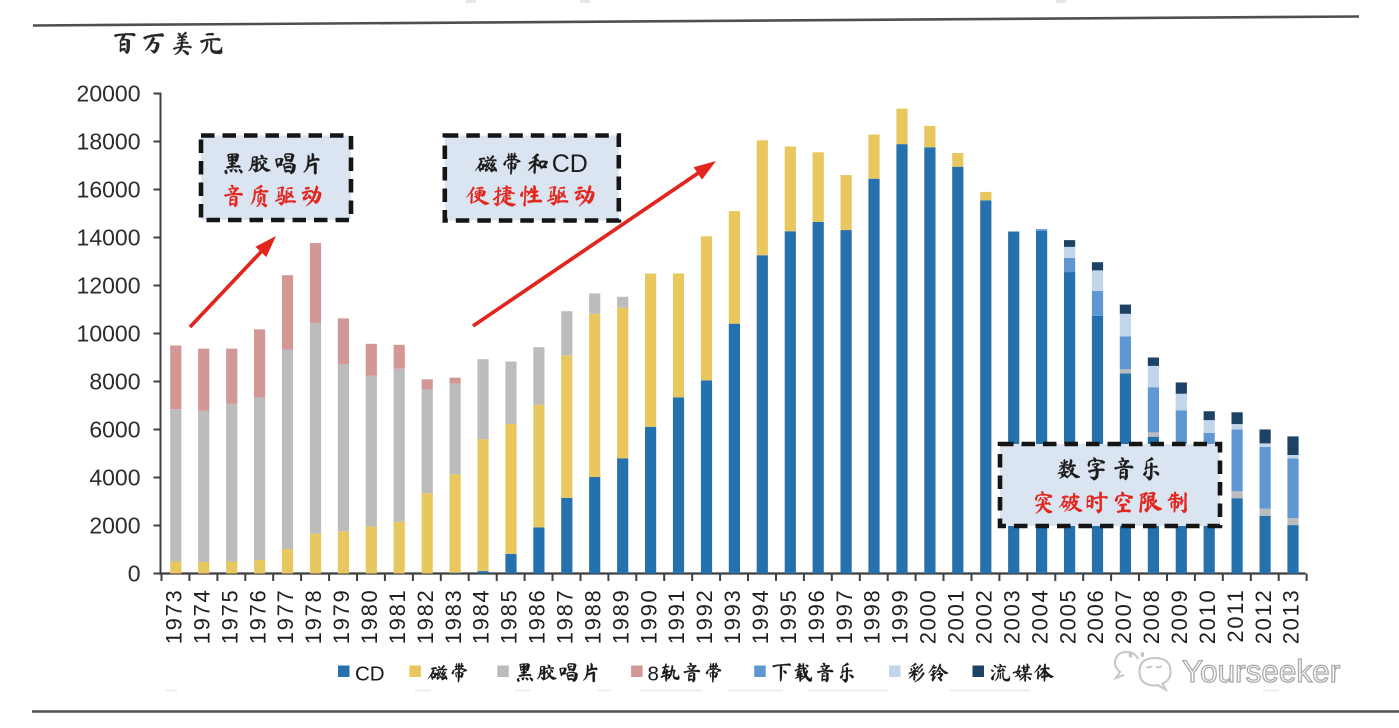 This screenshot has width=1399, height=728. Describe the element at coordinates (341, 617) in the screenshot. I see `svg-text: 1979` at that location.